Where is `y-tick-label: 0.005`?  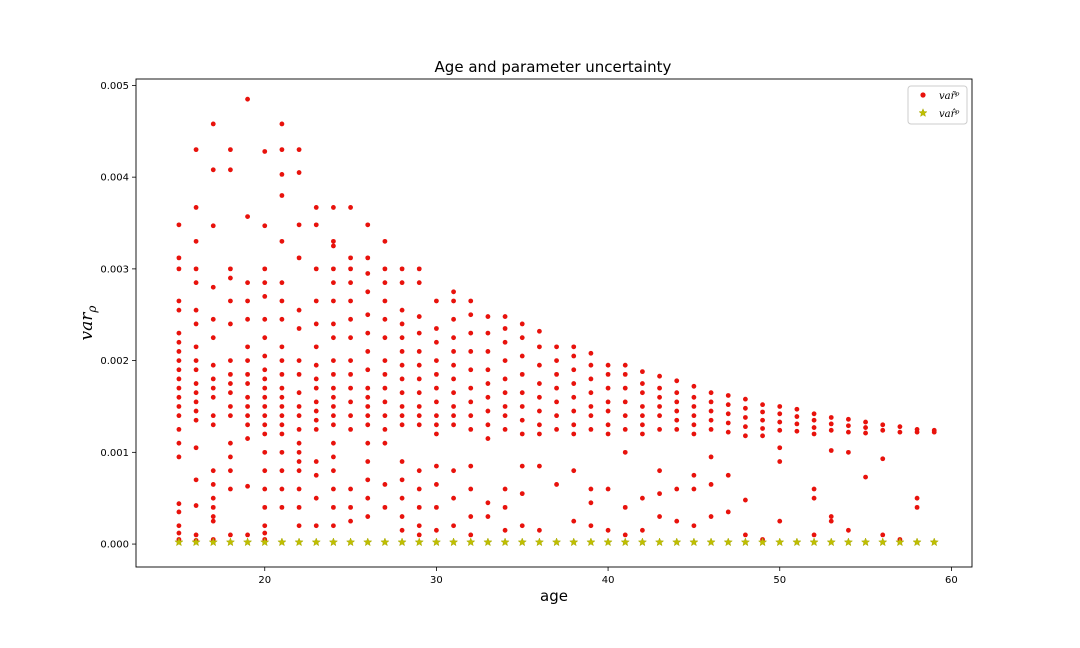
y-tick-label: 0.005 is located at coordinates (114, 86).